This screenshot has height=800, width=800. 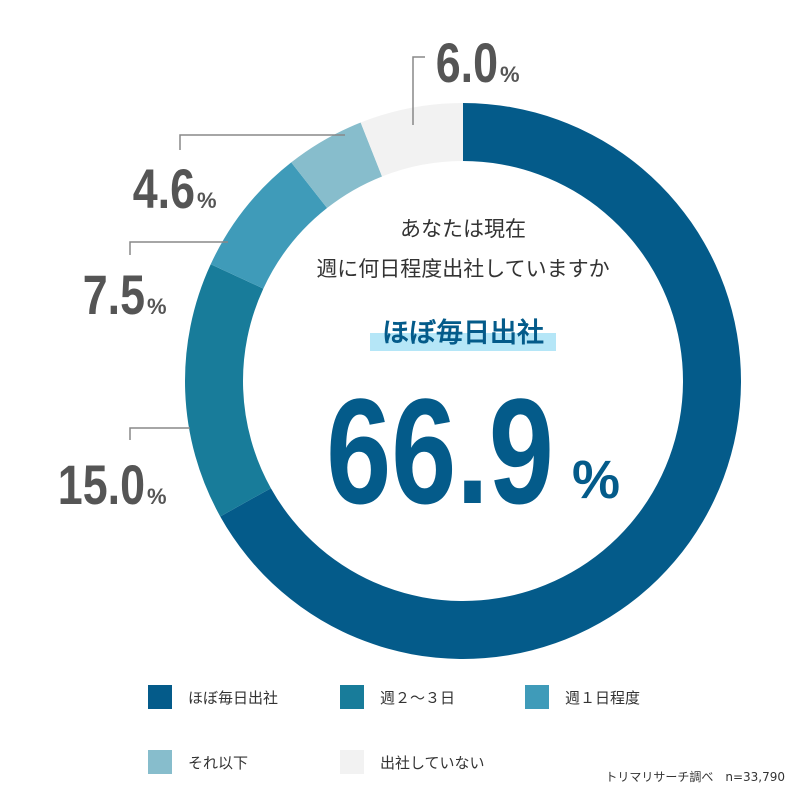 I want to click on value-label: 15.0, so click(x=101, y=484).